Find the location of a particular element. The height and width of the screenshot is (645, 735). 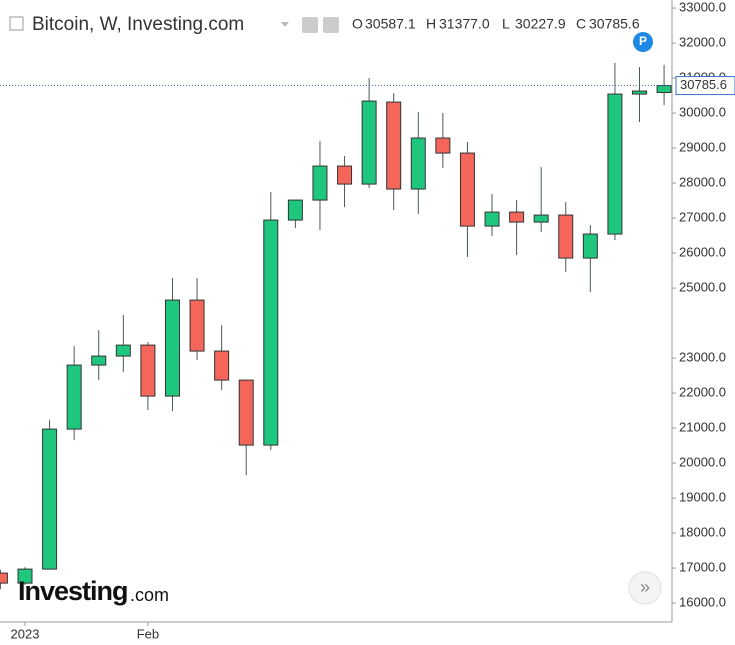

ohlc-key: H is located at coordinates (431, 24).